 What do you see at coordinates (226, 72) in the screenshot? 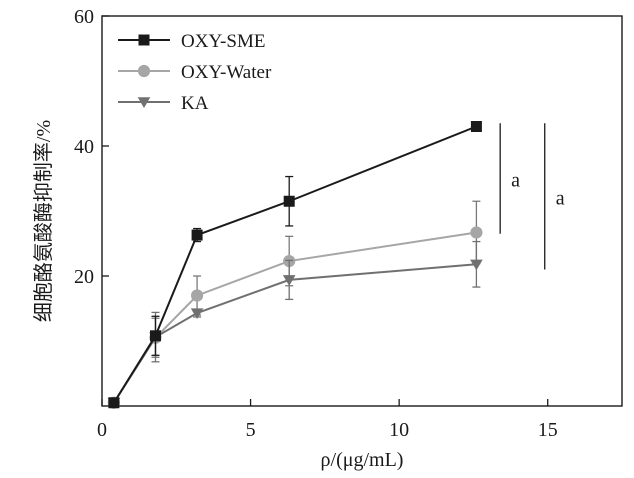
I see `legend-label: OXY-Water` at bounding box center [226, 72].